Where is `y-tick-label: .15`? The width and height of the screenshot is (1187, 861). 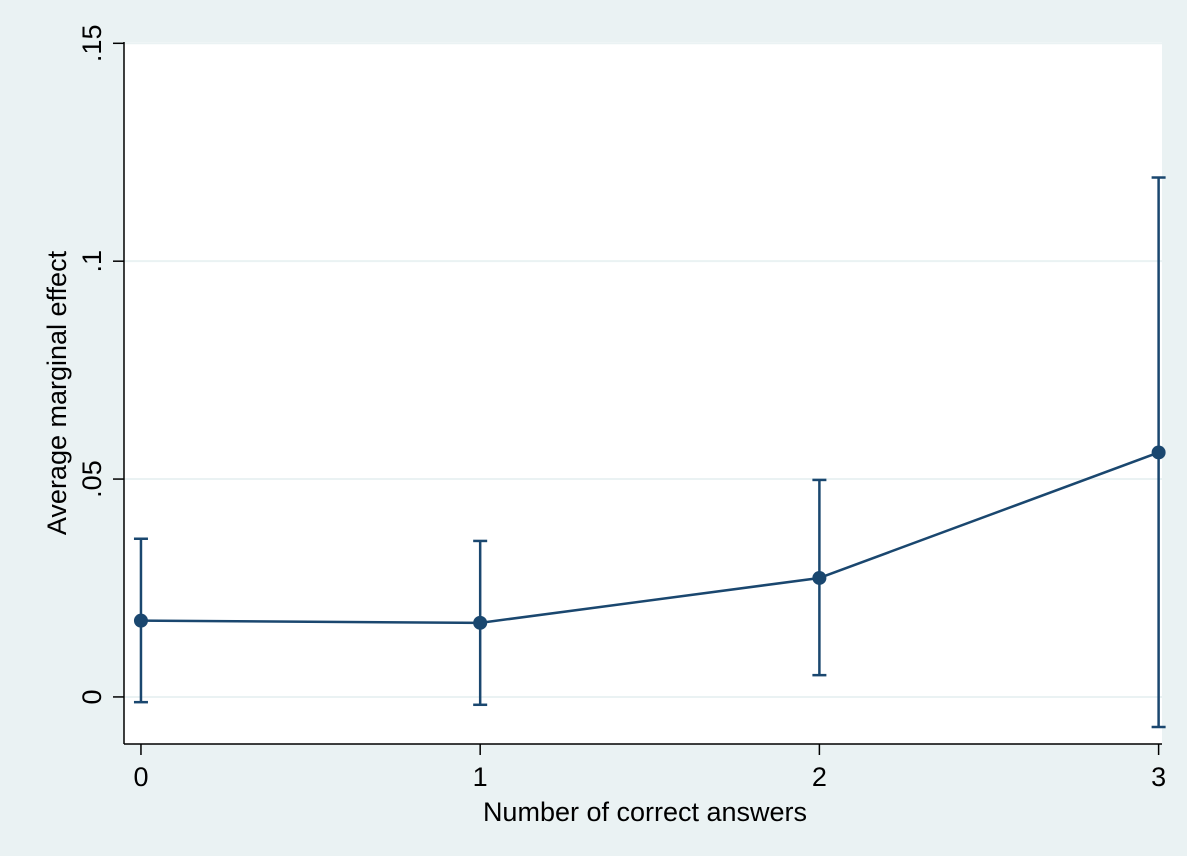 y-tick-label: .15 is located at coordinates (92, 44).